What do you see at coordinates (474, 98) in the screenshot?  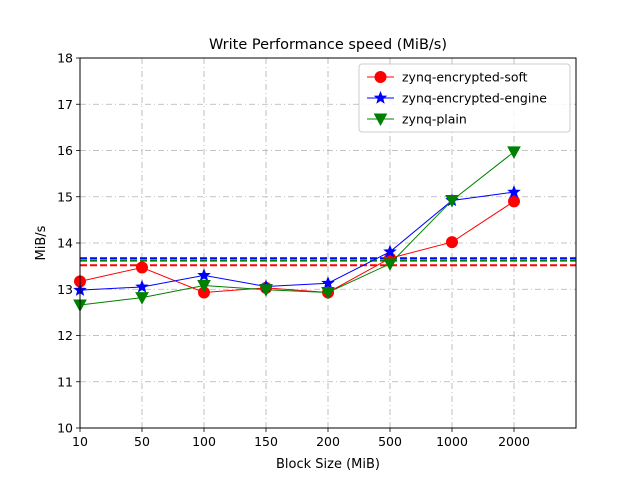 I see `legend-label: zynq-encrypted-engine` at bounding box center [474, 98].